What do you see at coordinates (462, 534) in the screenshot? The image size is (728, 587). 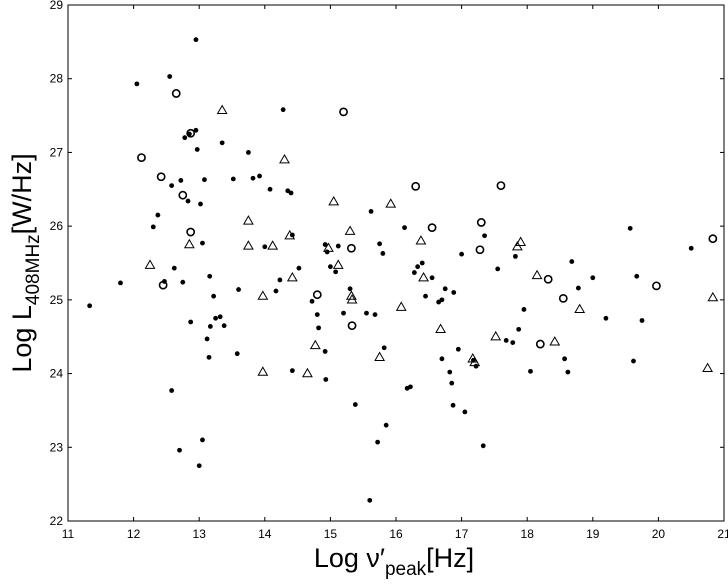 I see `x-tick-label: 17` at bounding box center [462, 534].